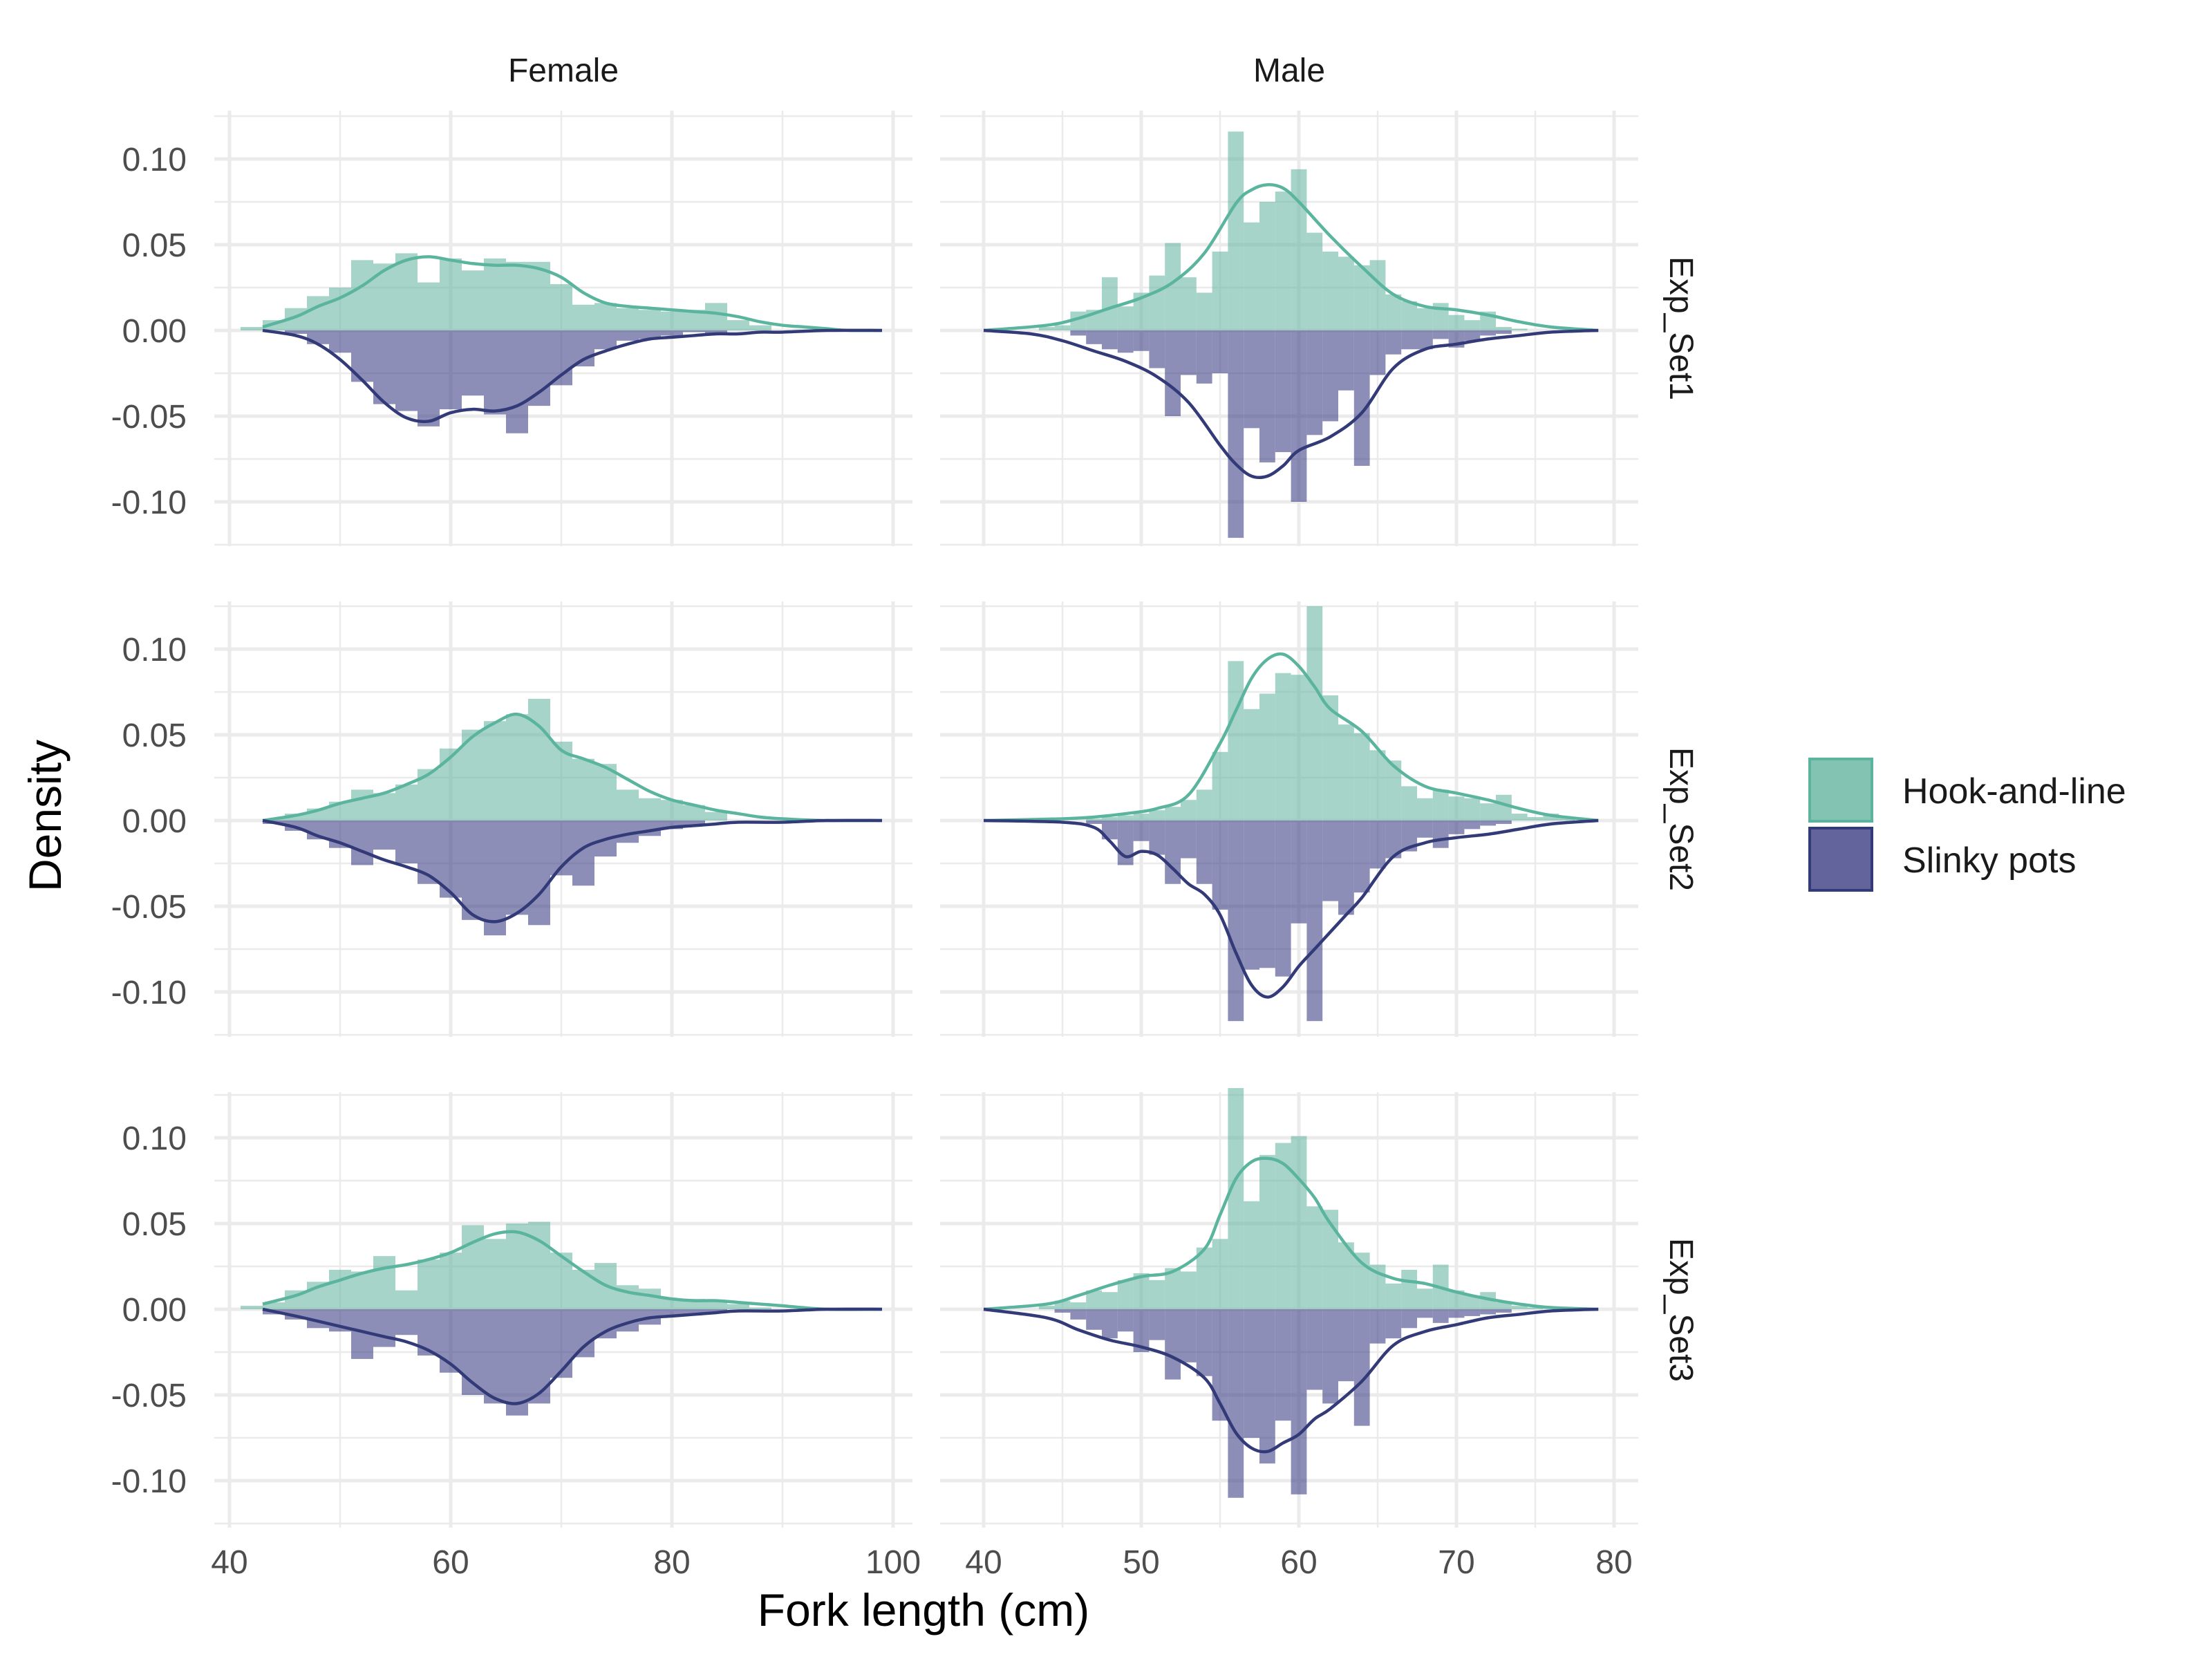 The image size is (2212, 1659). What do you see at coordinates (1680, 328) in the screenshot?
I see `row-strip-label: Exp_Set1` at bounding box center [1680, 328].